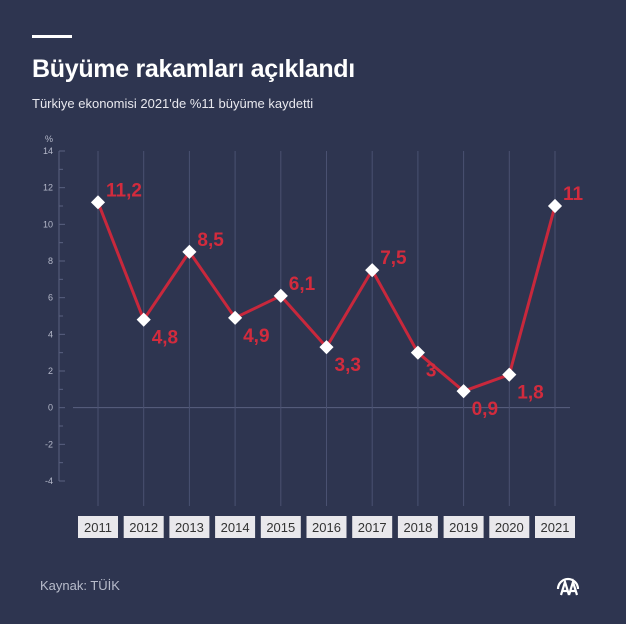 This screenshot has width=626, height=624. I want to click on x-tick-label: 2020, so click(509, 527).